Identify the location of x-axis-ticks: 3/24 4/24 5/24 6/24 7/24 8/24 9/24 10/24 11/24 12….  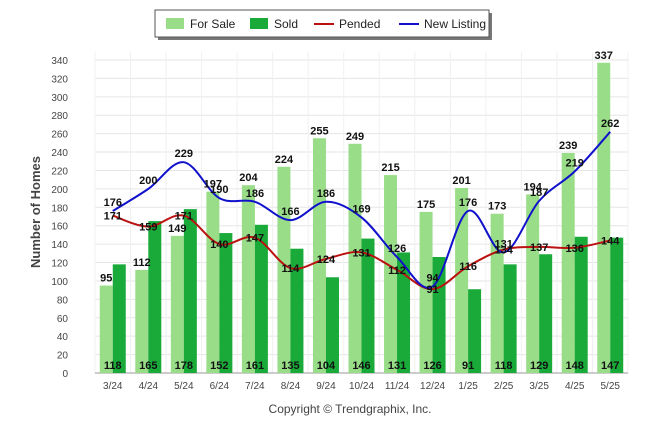
(361, 386).